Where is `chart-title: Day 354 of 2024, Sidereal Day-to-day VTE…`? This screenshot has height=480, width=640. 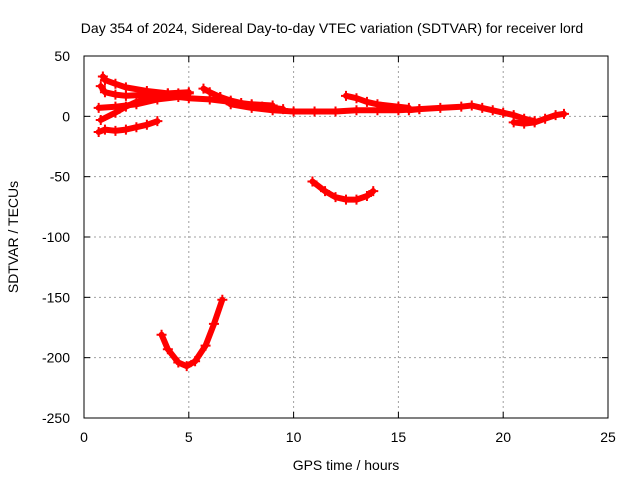
chart-title: Day 354 of 2024, Sidereal Day-to-day VTE… is located at coordinates (332, 28).